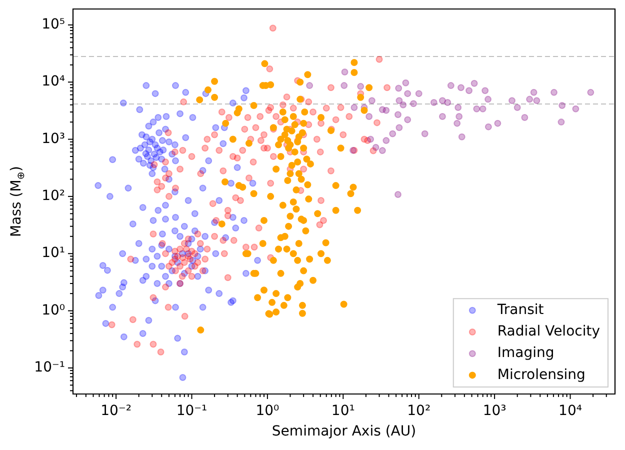 This screenshot has width=625, height=450. Describe the element at coordinates (53, 24) in the screenshot. I see `y-tick-label: 10⁵` at that location.